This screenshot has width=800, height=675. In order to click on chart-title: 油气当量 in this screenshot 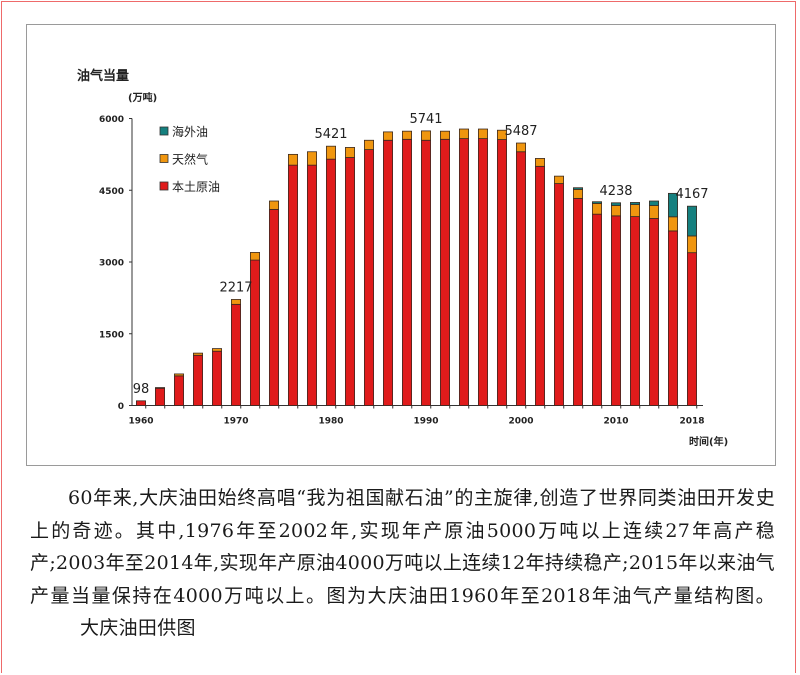, I will do `click(103, 76)`.